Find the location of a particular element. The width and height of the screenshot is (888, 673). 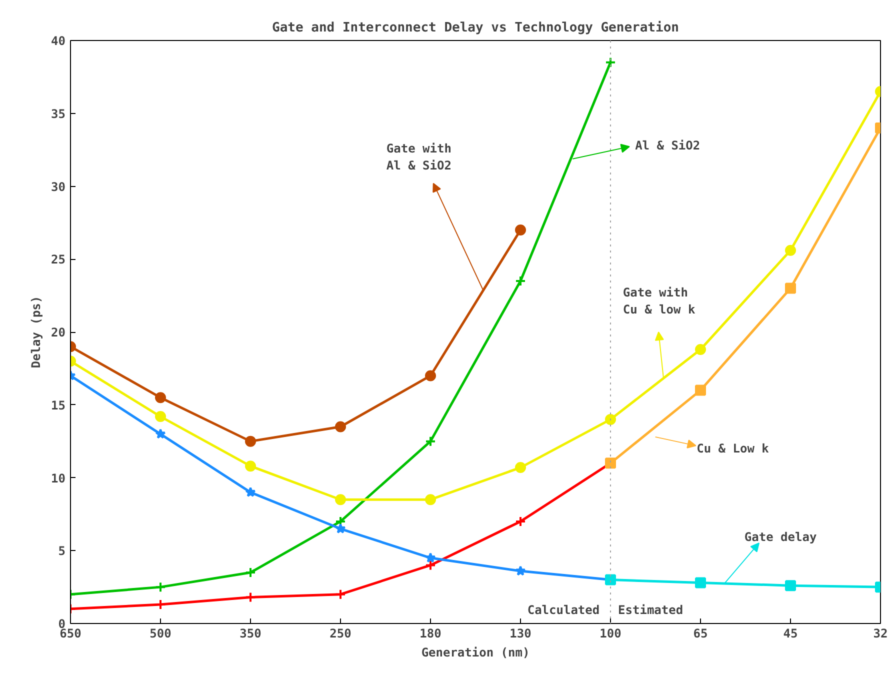

x-tick-label: 130 is located at coordinates (521, 633).